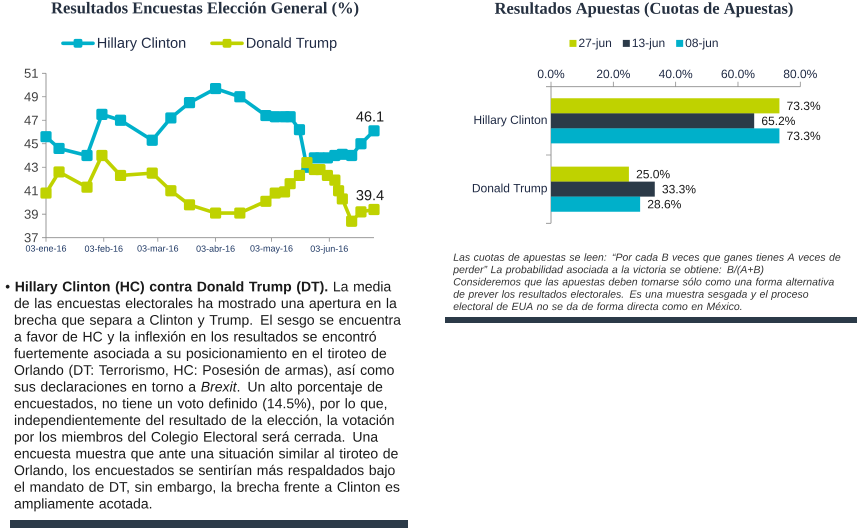 This screenshot has height=528, width=861. What do you see at coordinates (370, 116) in the screenshot?
I see `data-label: 46.1` at bounding box center [370, 116].